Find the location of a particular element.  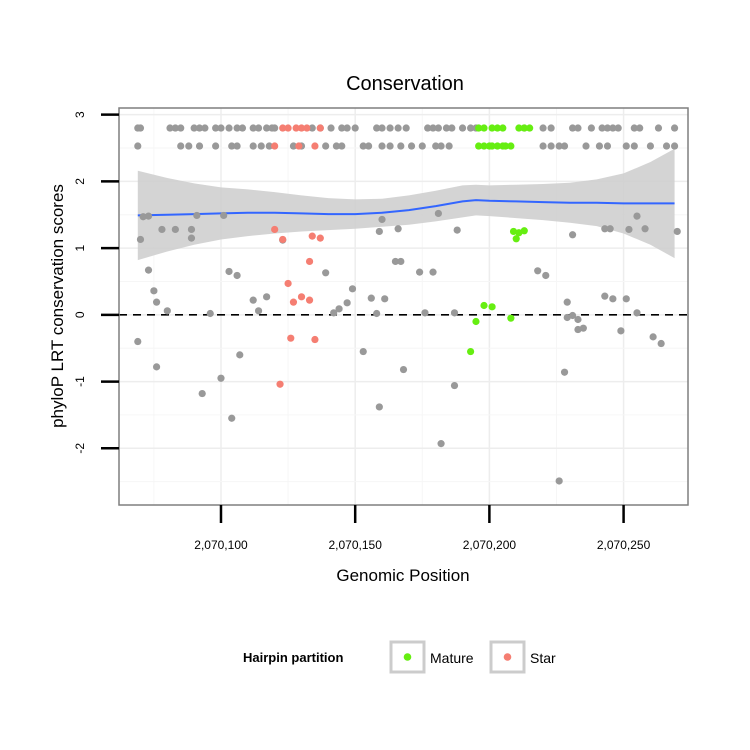

y-tick-label: 2 is located at coordinates (80, 181).